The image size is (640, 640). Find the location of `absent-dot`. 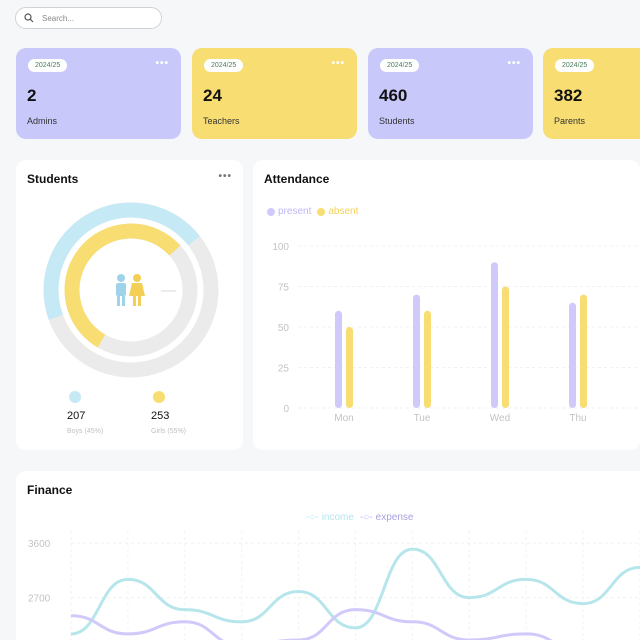

absent-dot is located at coordinates (321, 211).